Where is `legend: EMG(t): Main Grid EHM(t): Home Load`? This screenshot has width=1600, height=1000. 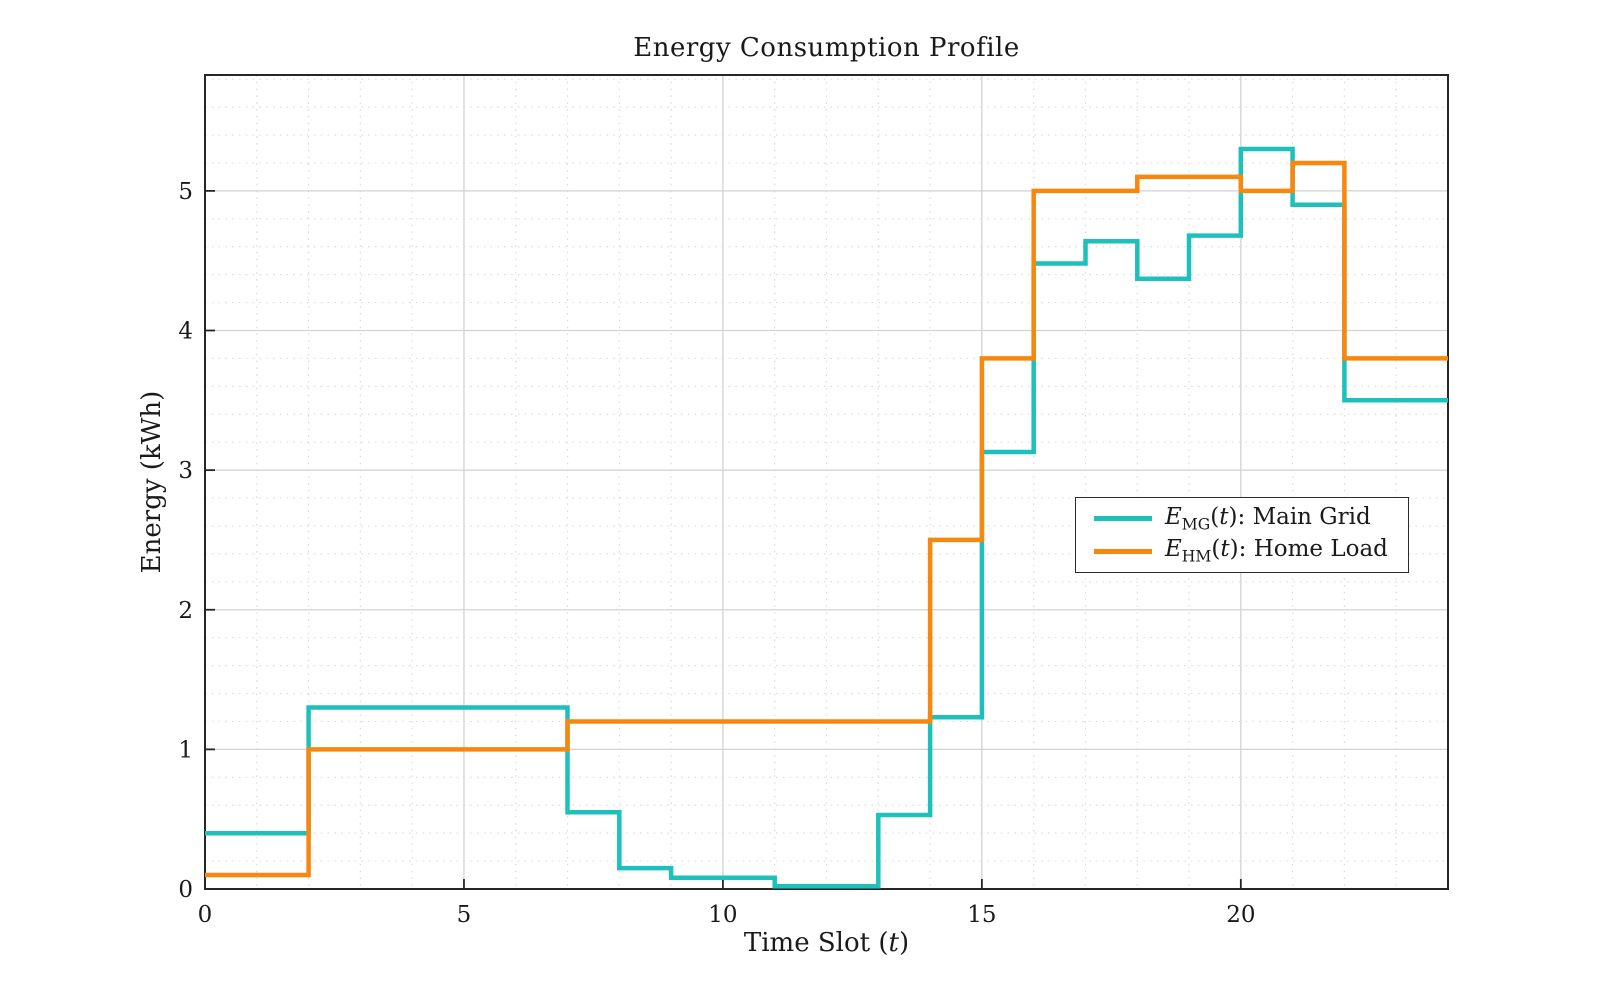 legend: EMG(t): Main Grid EHM(t): Home Load is located at coordinates (1242, 535).